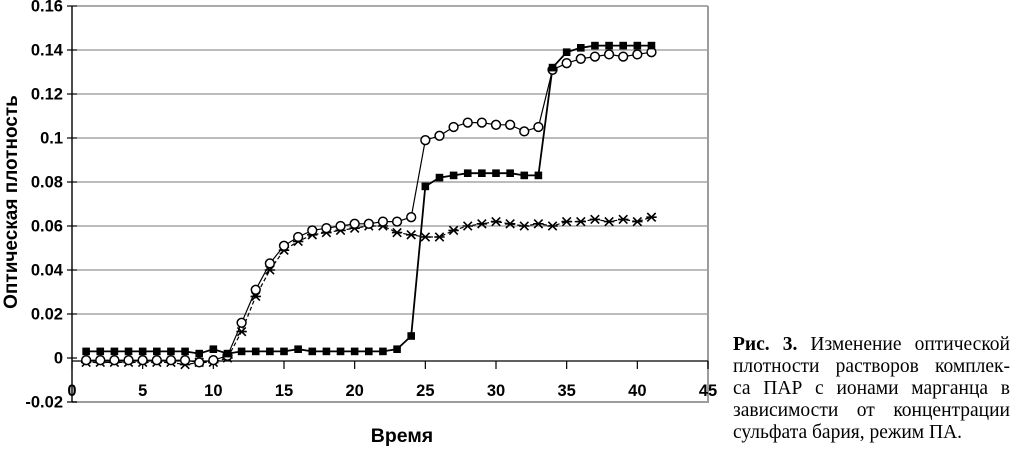 The width and height of the screenshot is (1010, 450). I want to click on x-tick-label: 30, so click(496, 391).